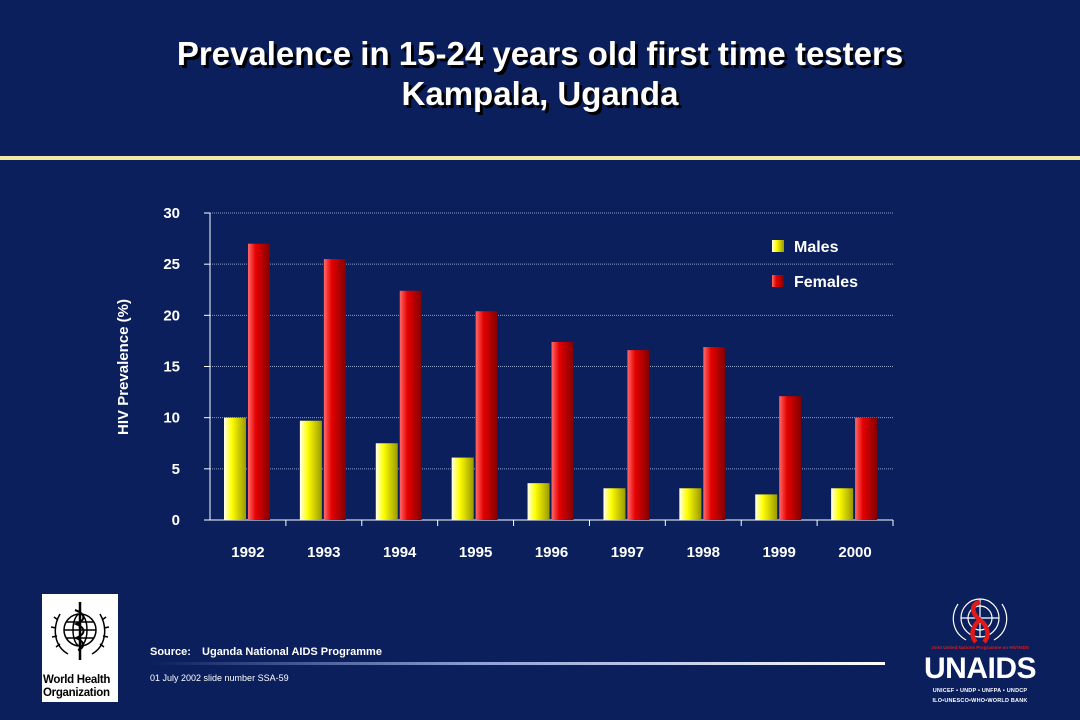 This screenshot has height=720, width=1080. I want to click on y-tick-label: 0, so click(176, 520).